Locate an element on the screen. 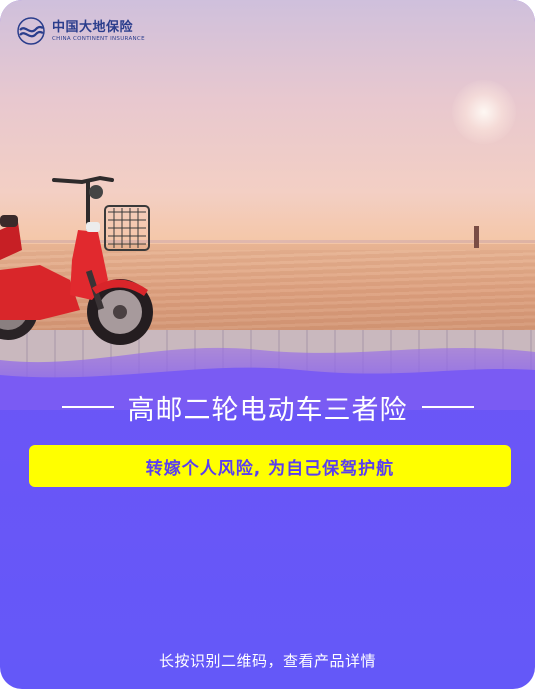 Image resolution: width=535 pixels, height=689 pixels. title-row: 高邮二轮电动车三者险 is located at coordinates (267, 407).